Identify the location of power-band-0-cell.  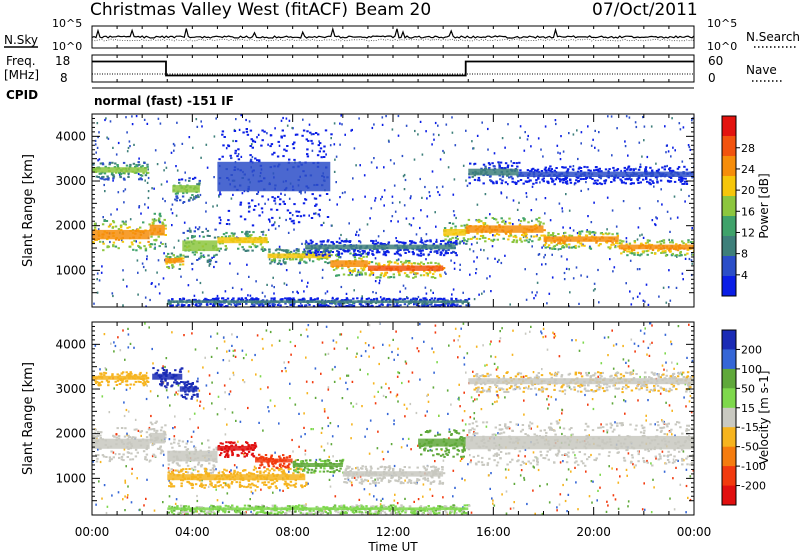
(109, 226).